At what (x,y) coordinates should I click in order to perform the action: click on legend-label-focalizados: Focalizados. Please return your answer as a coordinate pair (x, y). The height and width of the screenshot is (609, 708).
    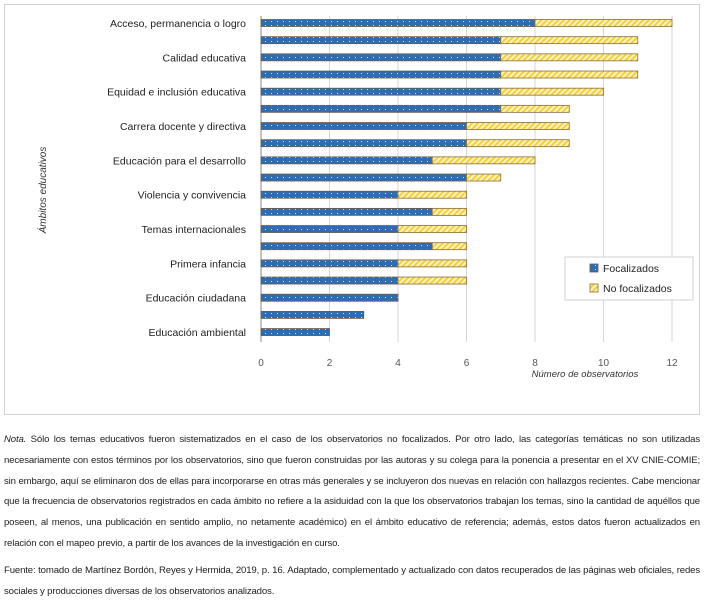
    Looking at the image, I should click on (631, 269).